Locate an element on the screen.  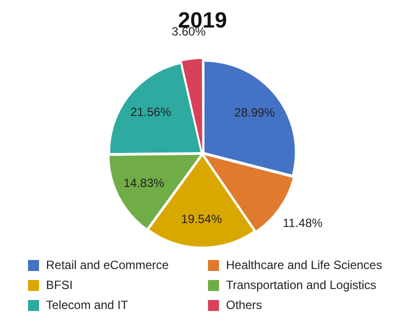
data-label: 28.99% is located at coordinates (255, 113).